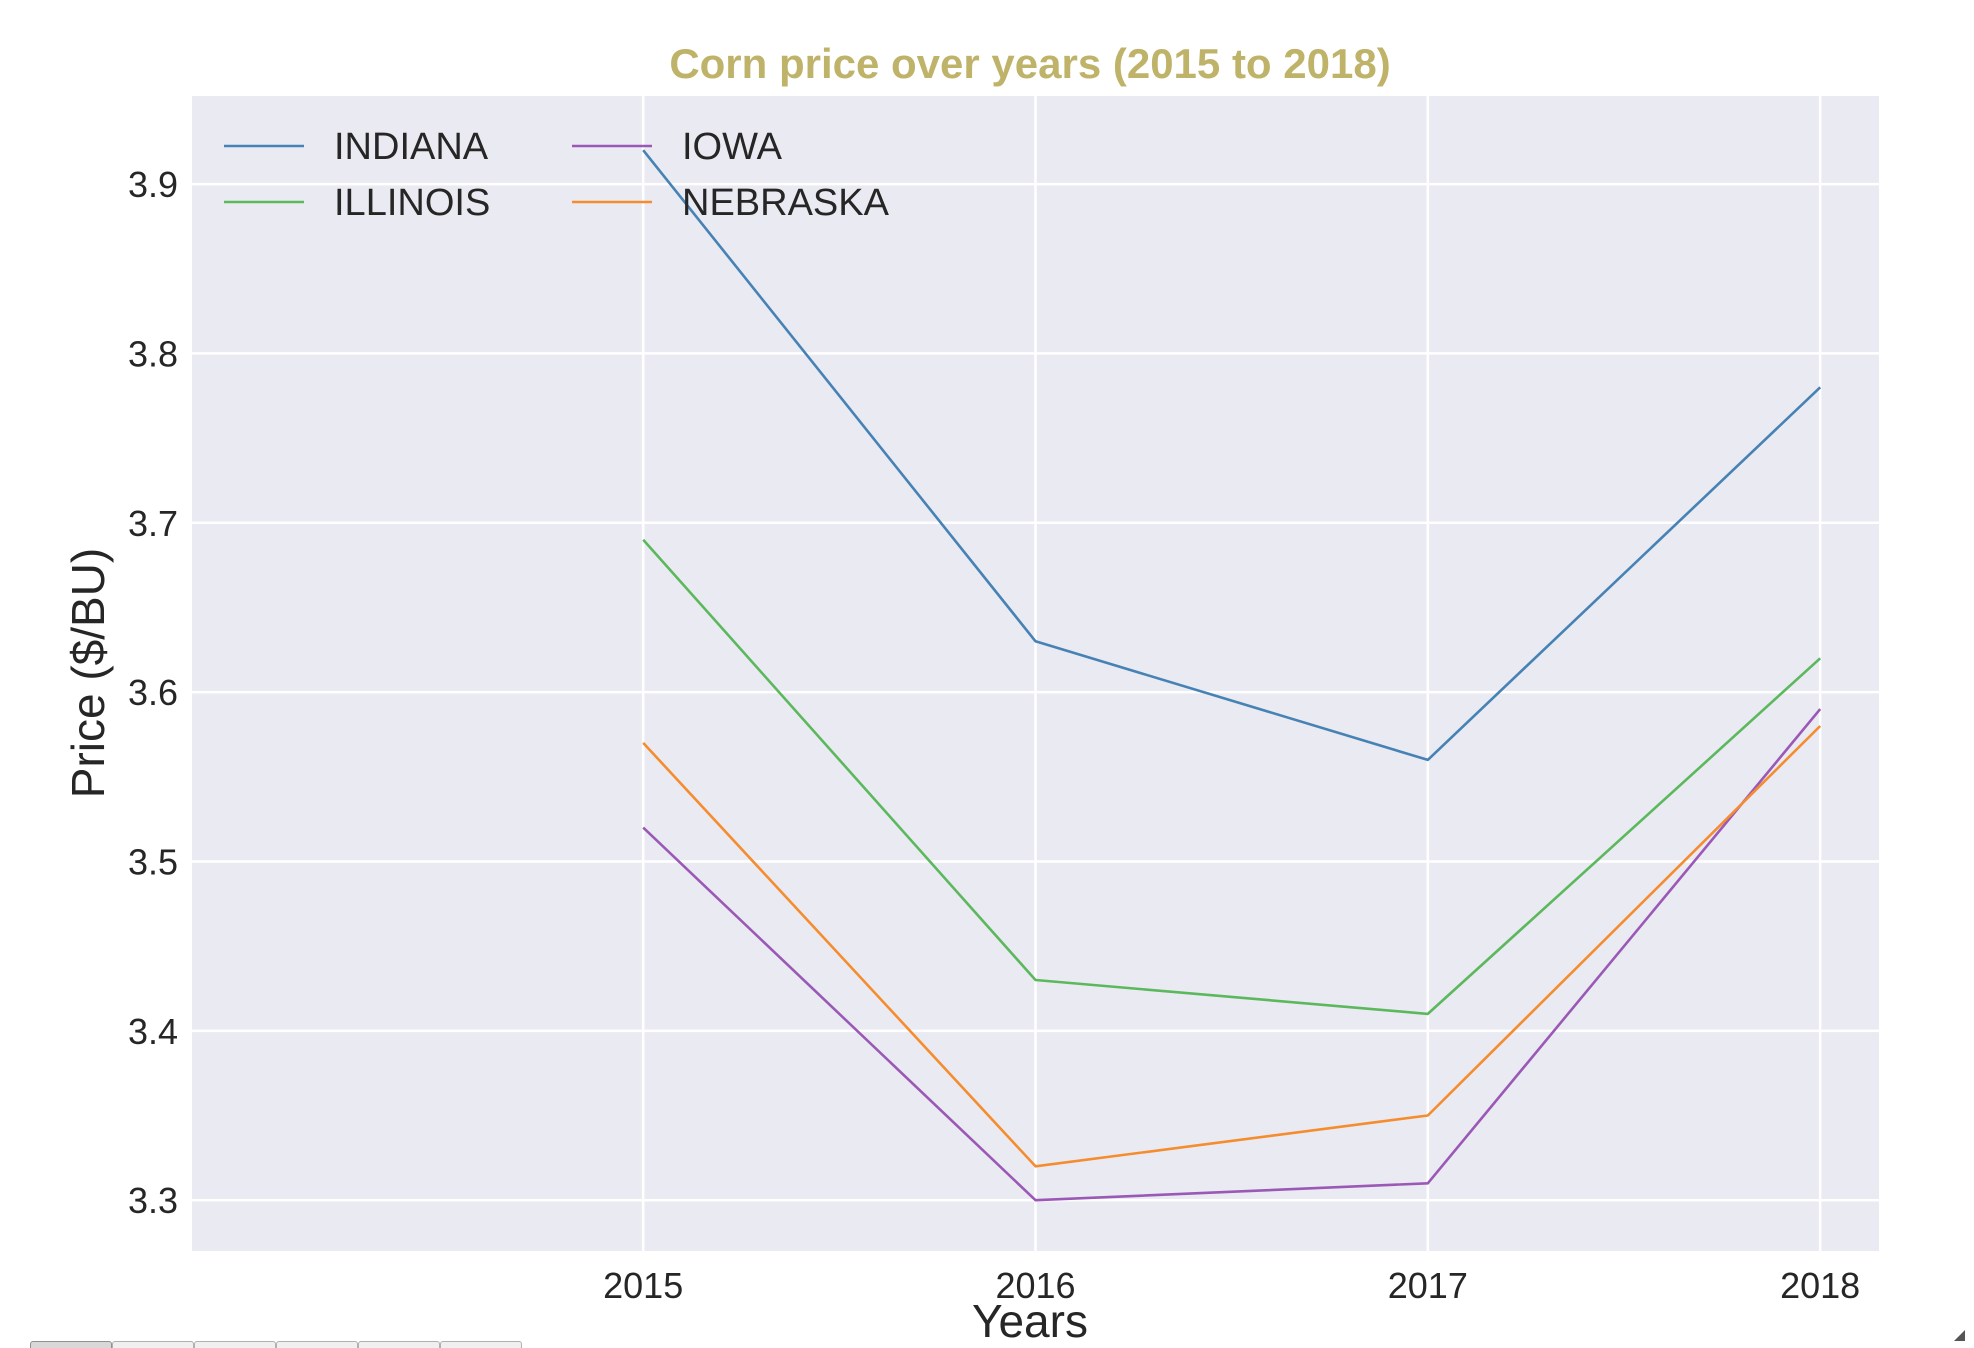  What do you see at coordinates (786, 203) in the screenshot?
I see `legend-label: NEBRASKA` at bounding box center [786, 203].